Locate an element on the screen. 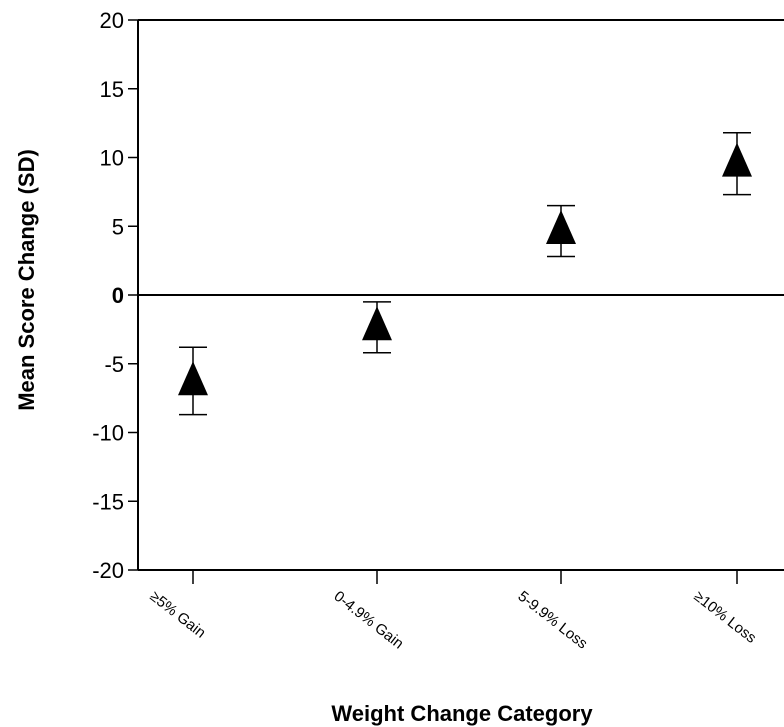 The height and width of the screenshot is (727, 784). y-tick-label: 10 is located at coordinates (112, 158).